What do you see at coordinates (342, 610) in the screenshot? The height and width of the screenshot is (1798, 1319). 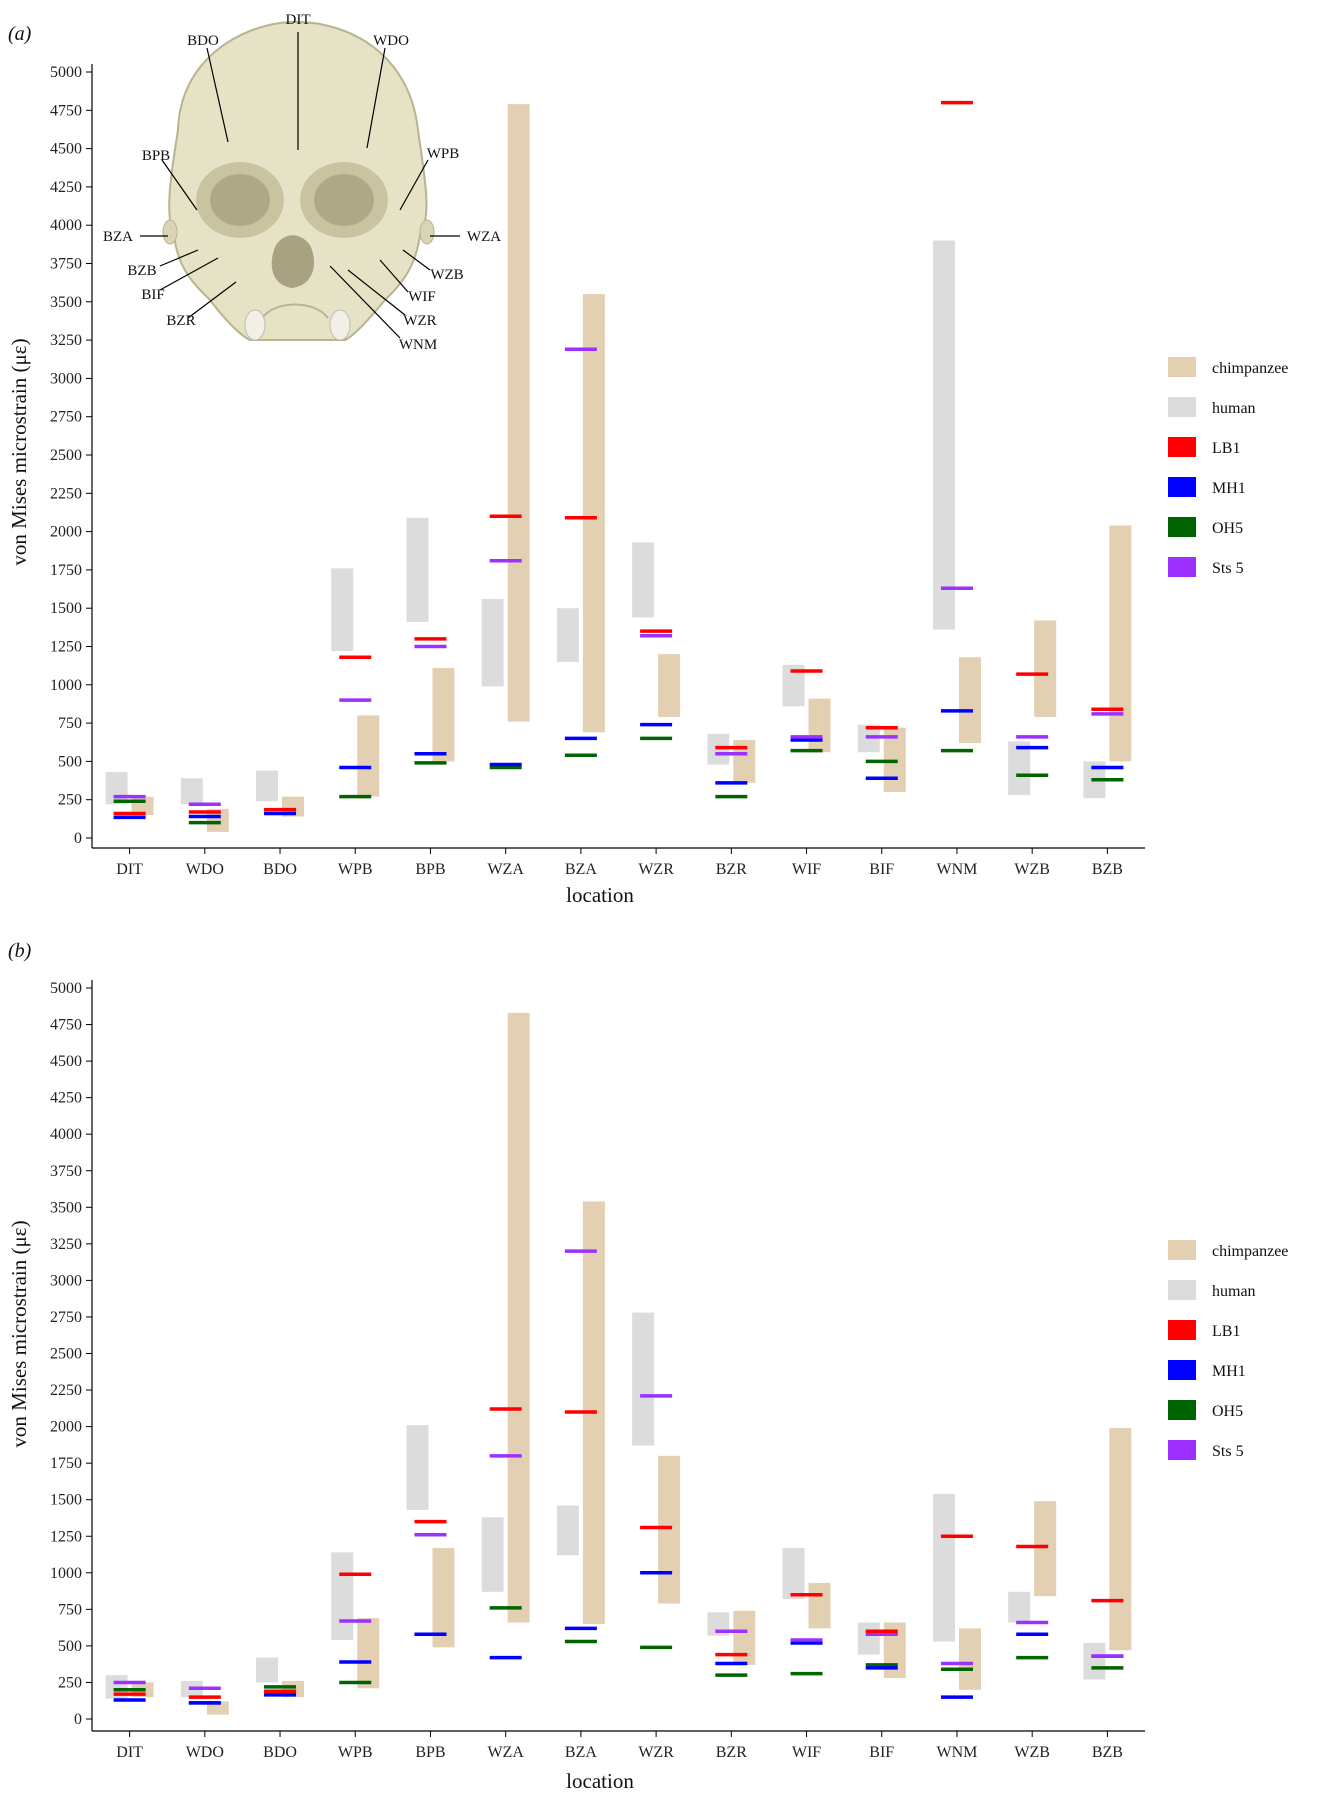 I see `panel-a-human-range-wpb` at bounding box center [342, 610].